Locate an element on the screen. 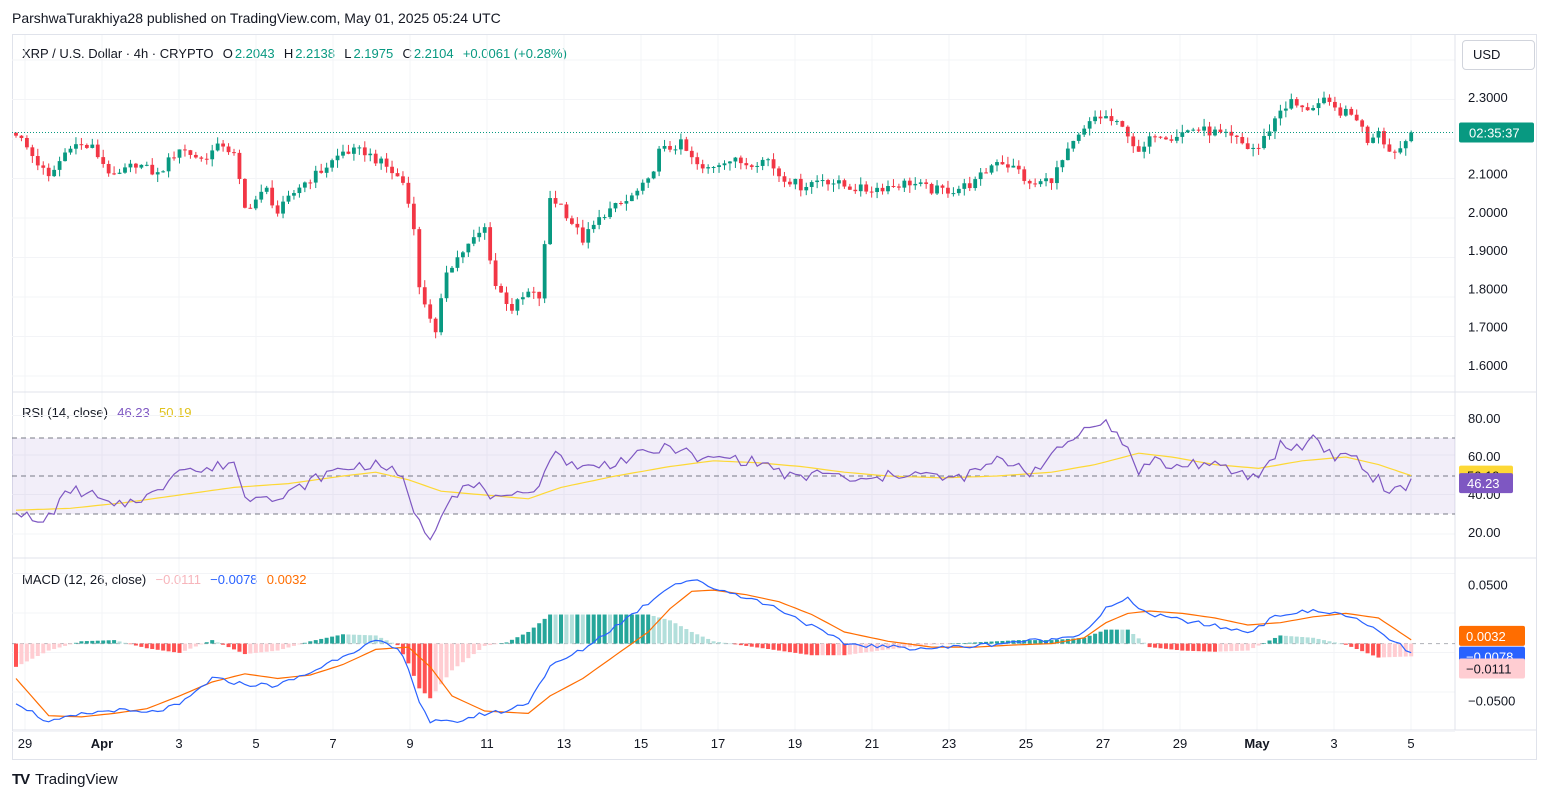  open-label: O is located at coordinates (227, 53).